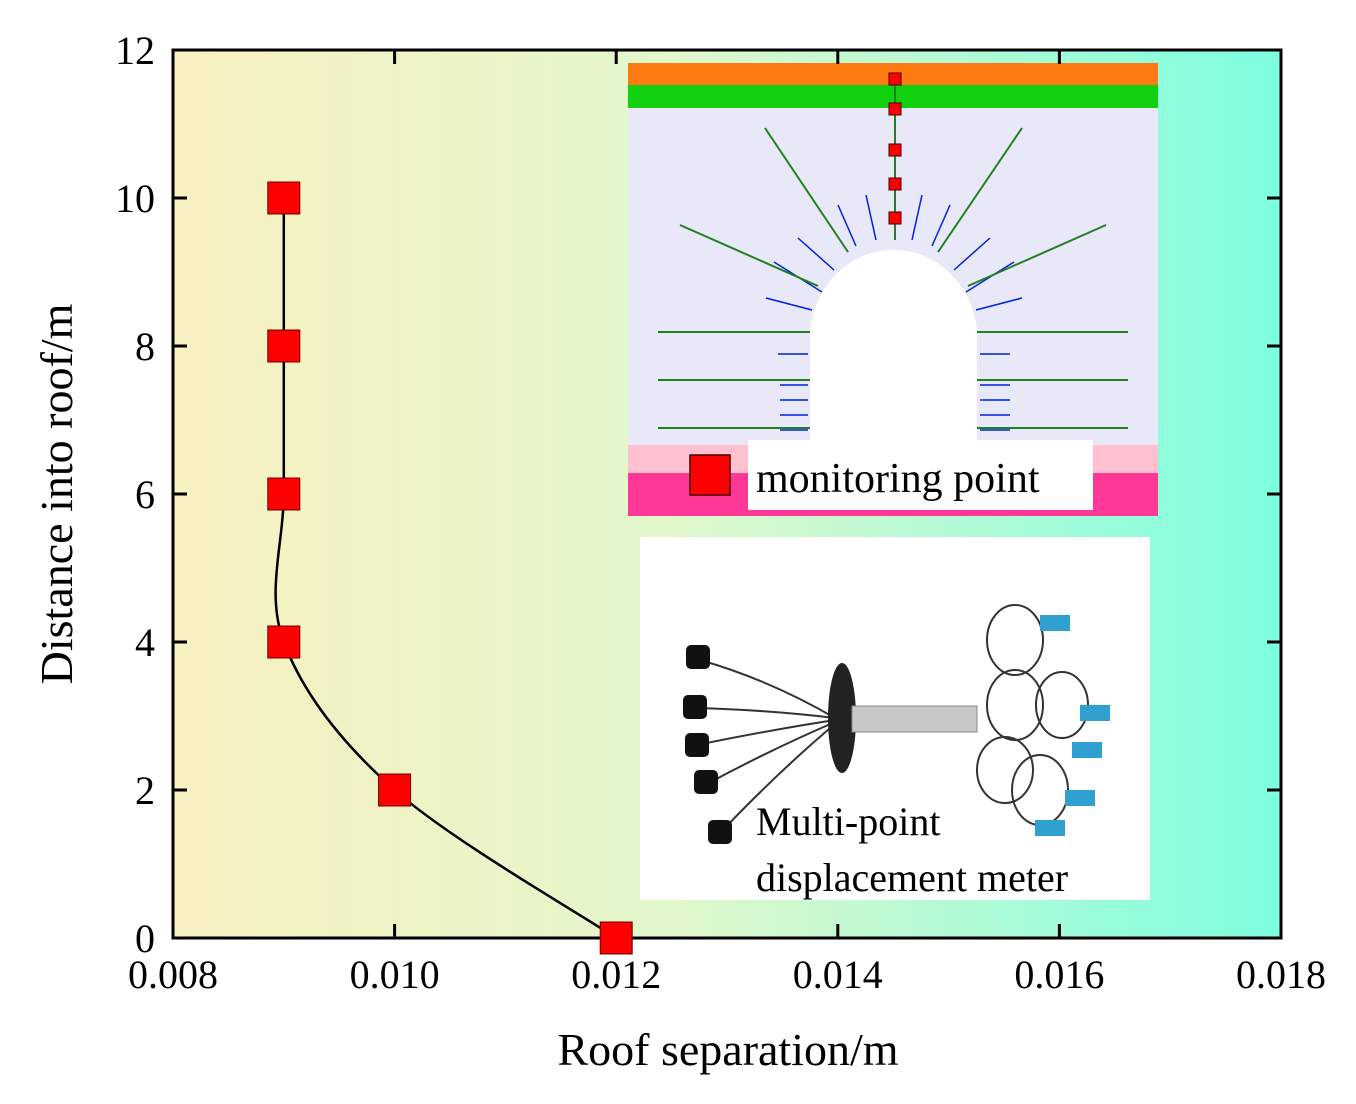  I want to click on x-tick-label: 0.014, so click(838, 974).